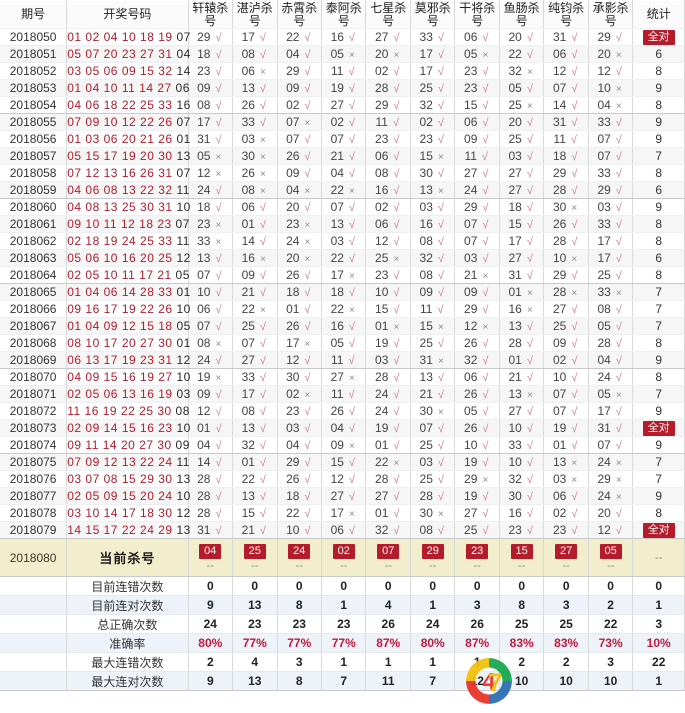  I want to click on kill-number: 22, so click(337, 190).